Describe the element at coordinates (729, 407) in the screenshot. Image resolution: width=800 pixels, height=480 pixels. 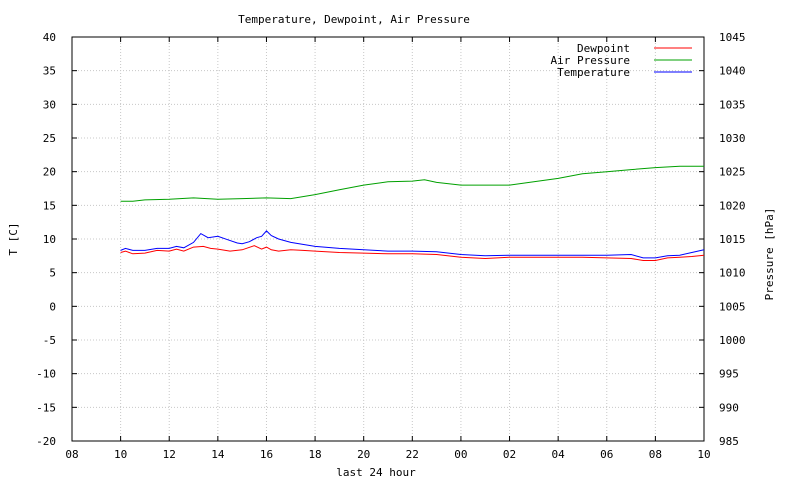
I see `y-tick-label-right: 990` at that location.